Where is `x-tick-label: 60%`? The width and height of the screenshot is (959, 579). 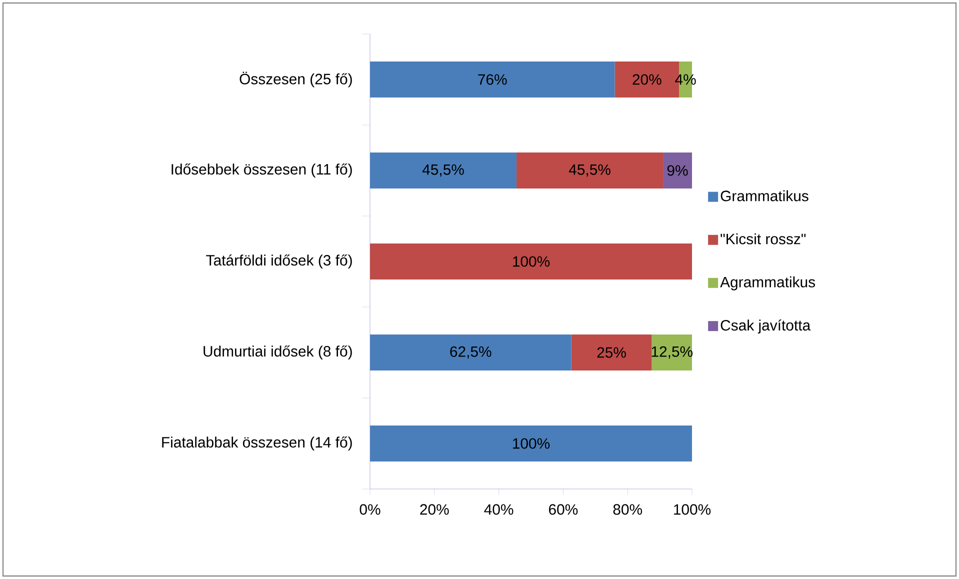 x-tick-label: 60% is located at coordinates (563, 509).